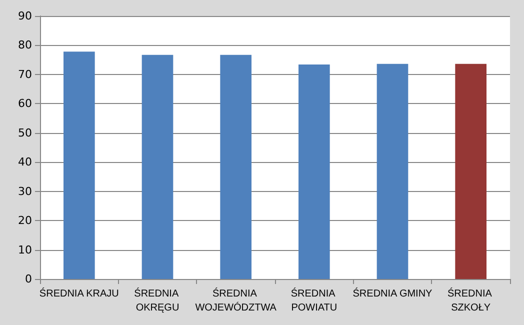 Image resolution: width=524 pixels, height=325 pixels. What do you see at coordinates (236, 301) in the screenshot?
I see `x-tick-label: ŚREDNIA WOJEWÓDZTWA` at bounding box center [236, 301].